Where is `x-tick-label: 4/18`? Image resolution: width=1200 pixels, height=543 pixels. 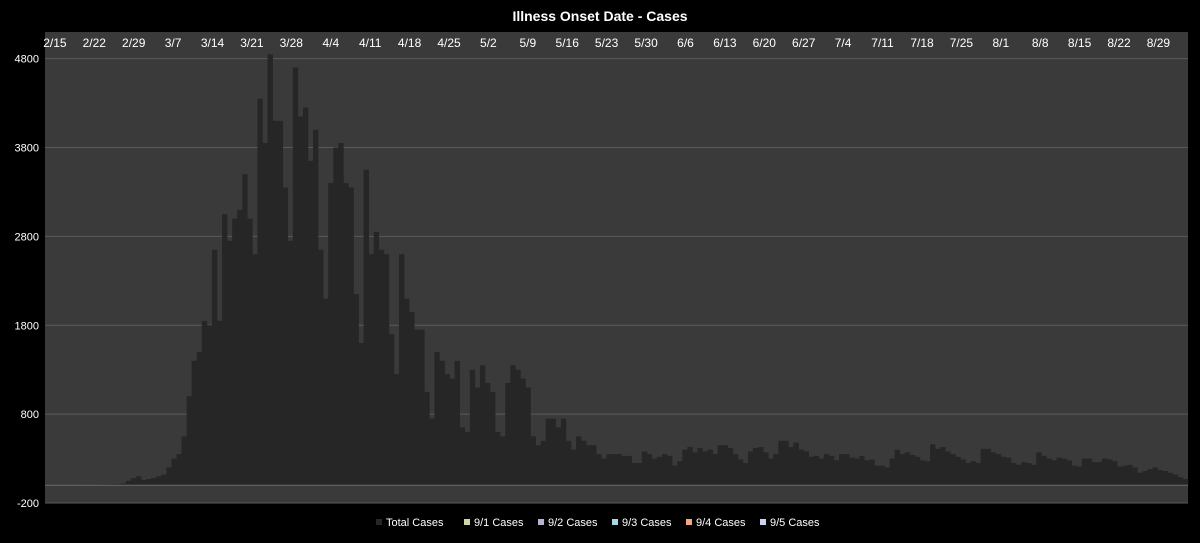 x-tick-label: 4/18 is located at coordinates (410, 43).